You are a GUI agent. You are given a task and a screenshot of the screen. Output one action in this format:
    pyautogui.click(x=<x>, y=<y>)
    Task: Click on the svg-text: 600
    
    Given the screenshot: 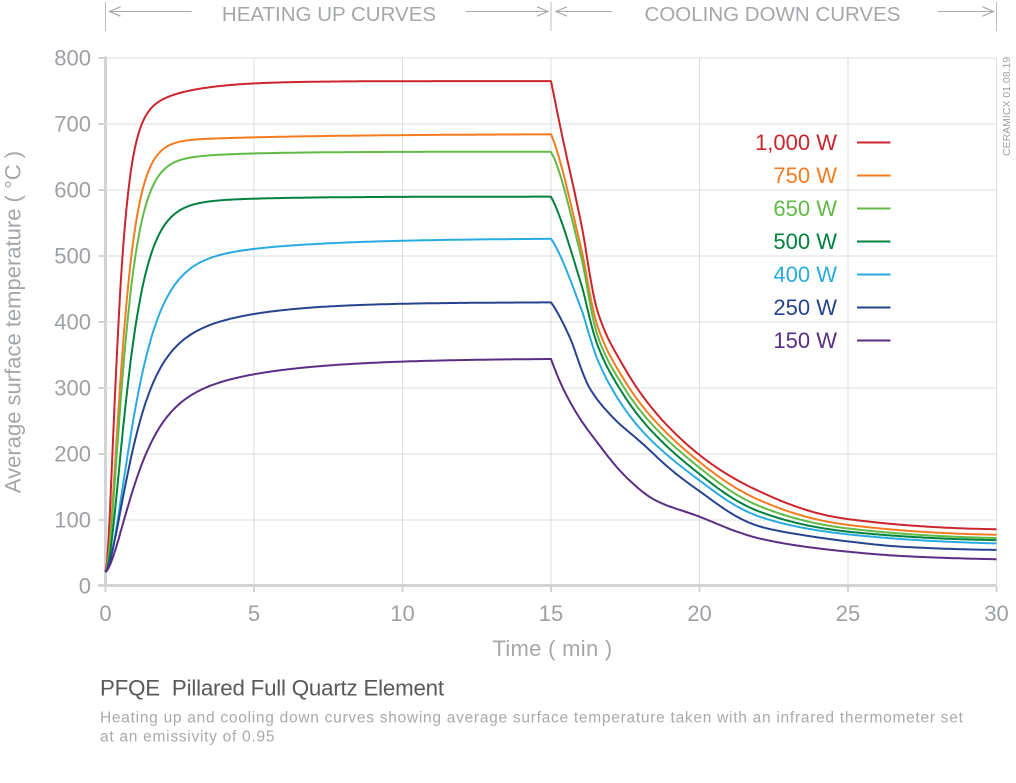 What is the action you would take?
    pyautogui.click(x=72, y=190)
    